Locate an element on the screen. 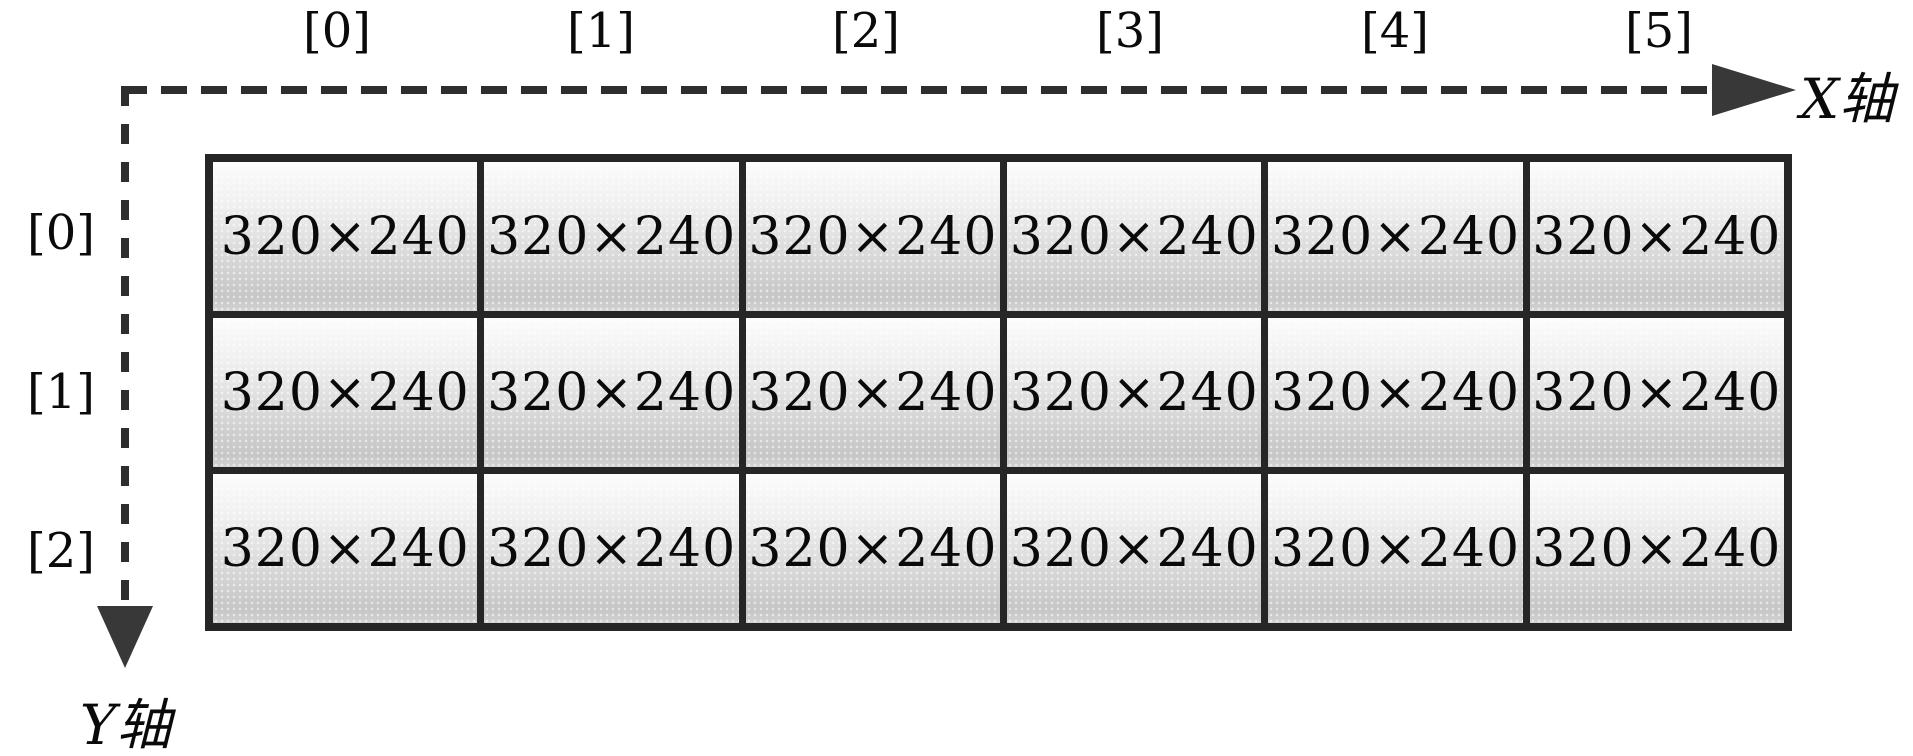  grid-cell-2-5: 320×240 is located at coordinates (1656, 548).